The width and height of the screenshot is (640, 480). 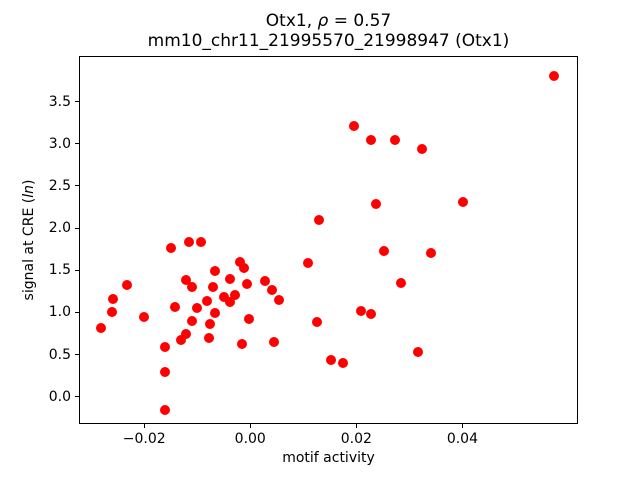 I want to click on y-tick-label: 3.0, so click(x=59, y=143).